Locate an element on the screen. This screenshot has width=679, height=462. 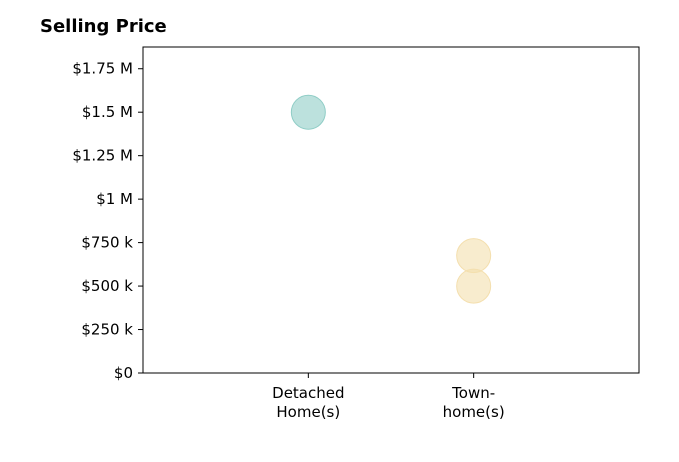
y-tick-label: $1.75 M is located at coordinates (102, 69).